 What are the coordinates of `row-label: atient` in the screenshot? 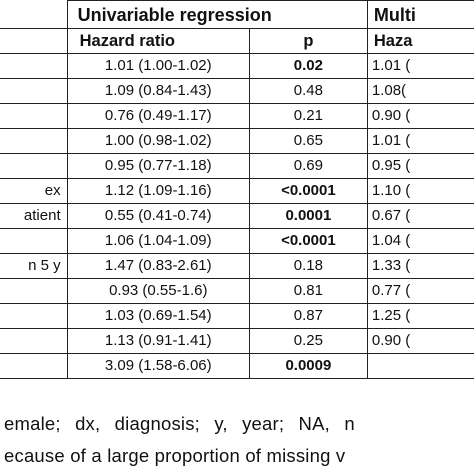 It's located at (34, 216).